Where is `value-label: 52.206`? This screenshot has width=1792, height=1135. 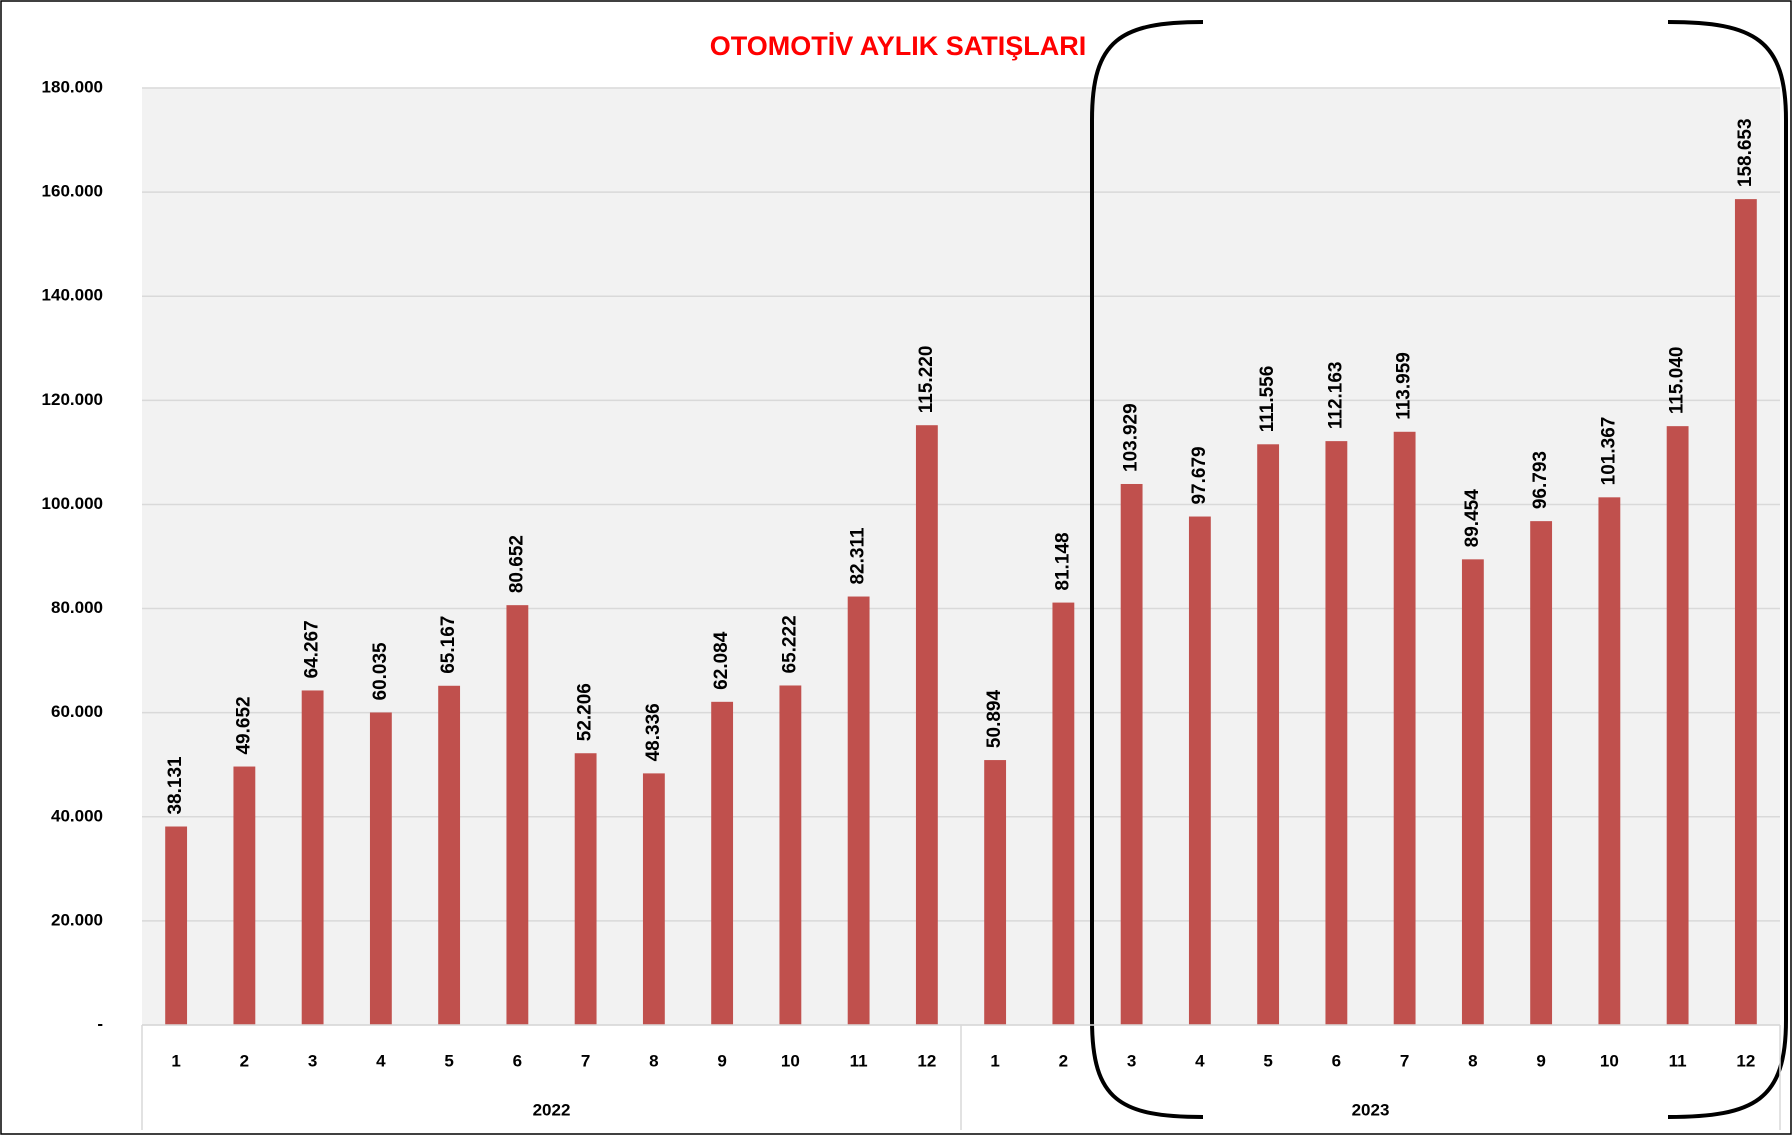
value-label: 52.206 is located at coordinates (585, 712).